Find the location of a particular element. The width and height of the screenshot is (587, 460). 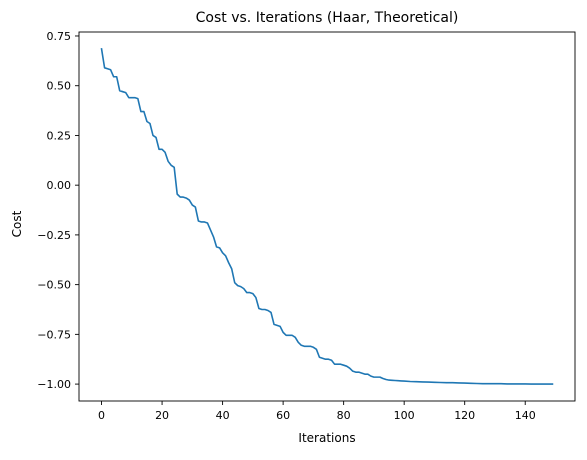

y-tick-label: 0.75 is located at coordinates (59, 36).